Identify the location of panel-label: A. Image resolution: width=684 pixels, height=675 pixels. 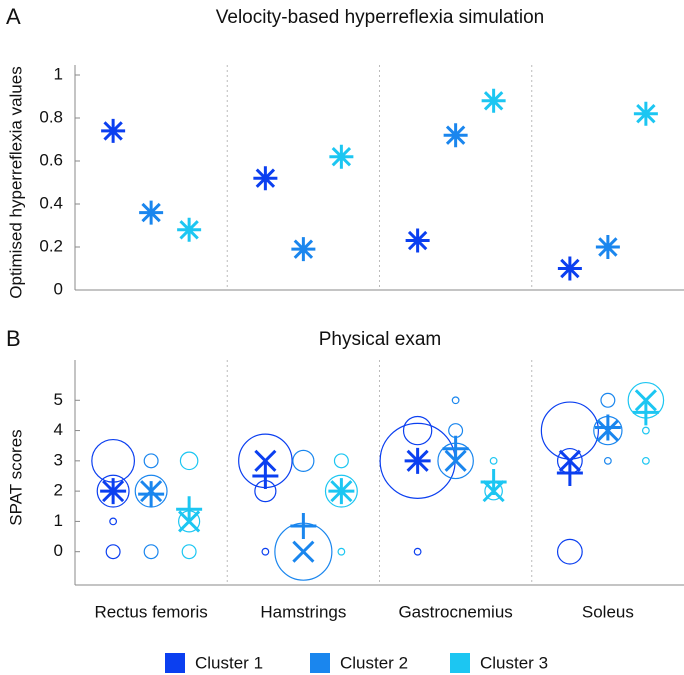
(13, 16).